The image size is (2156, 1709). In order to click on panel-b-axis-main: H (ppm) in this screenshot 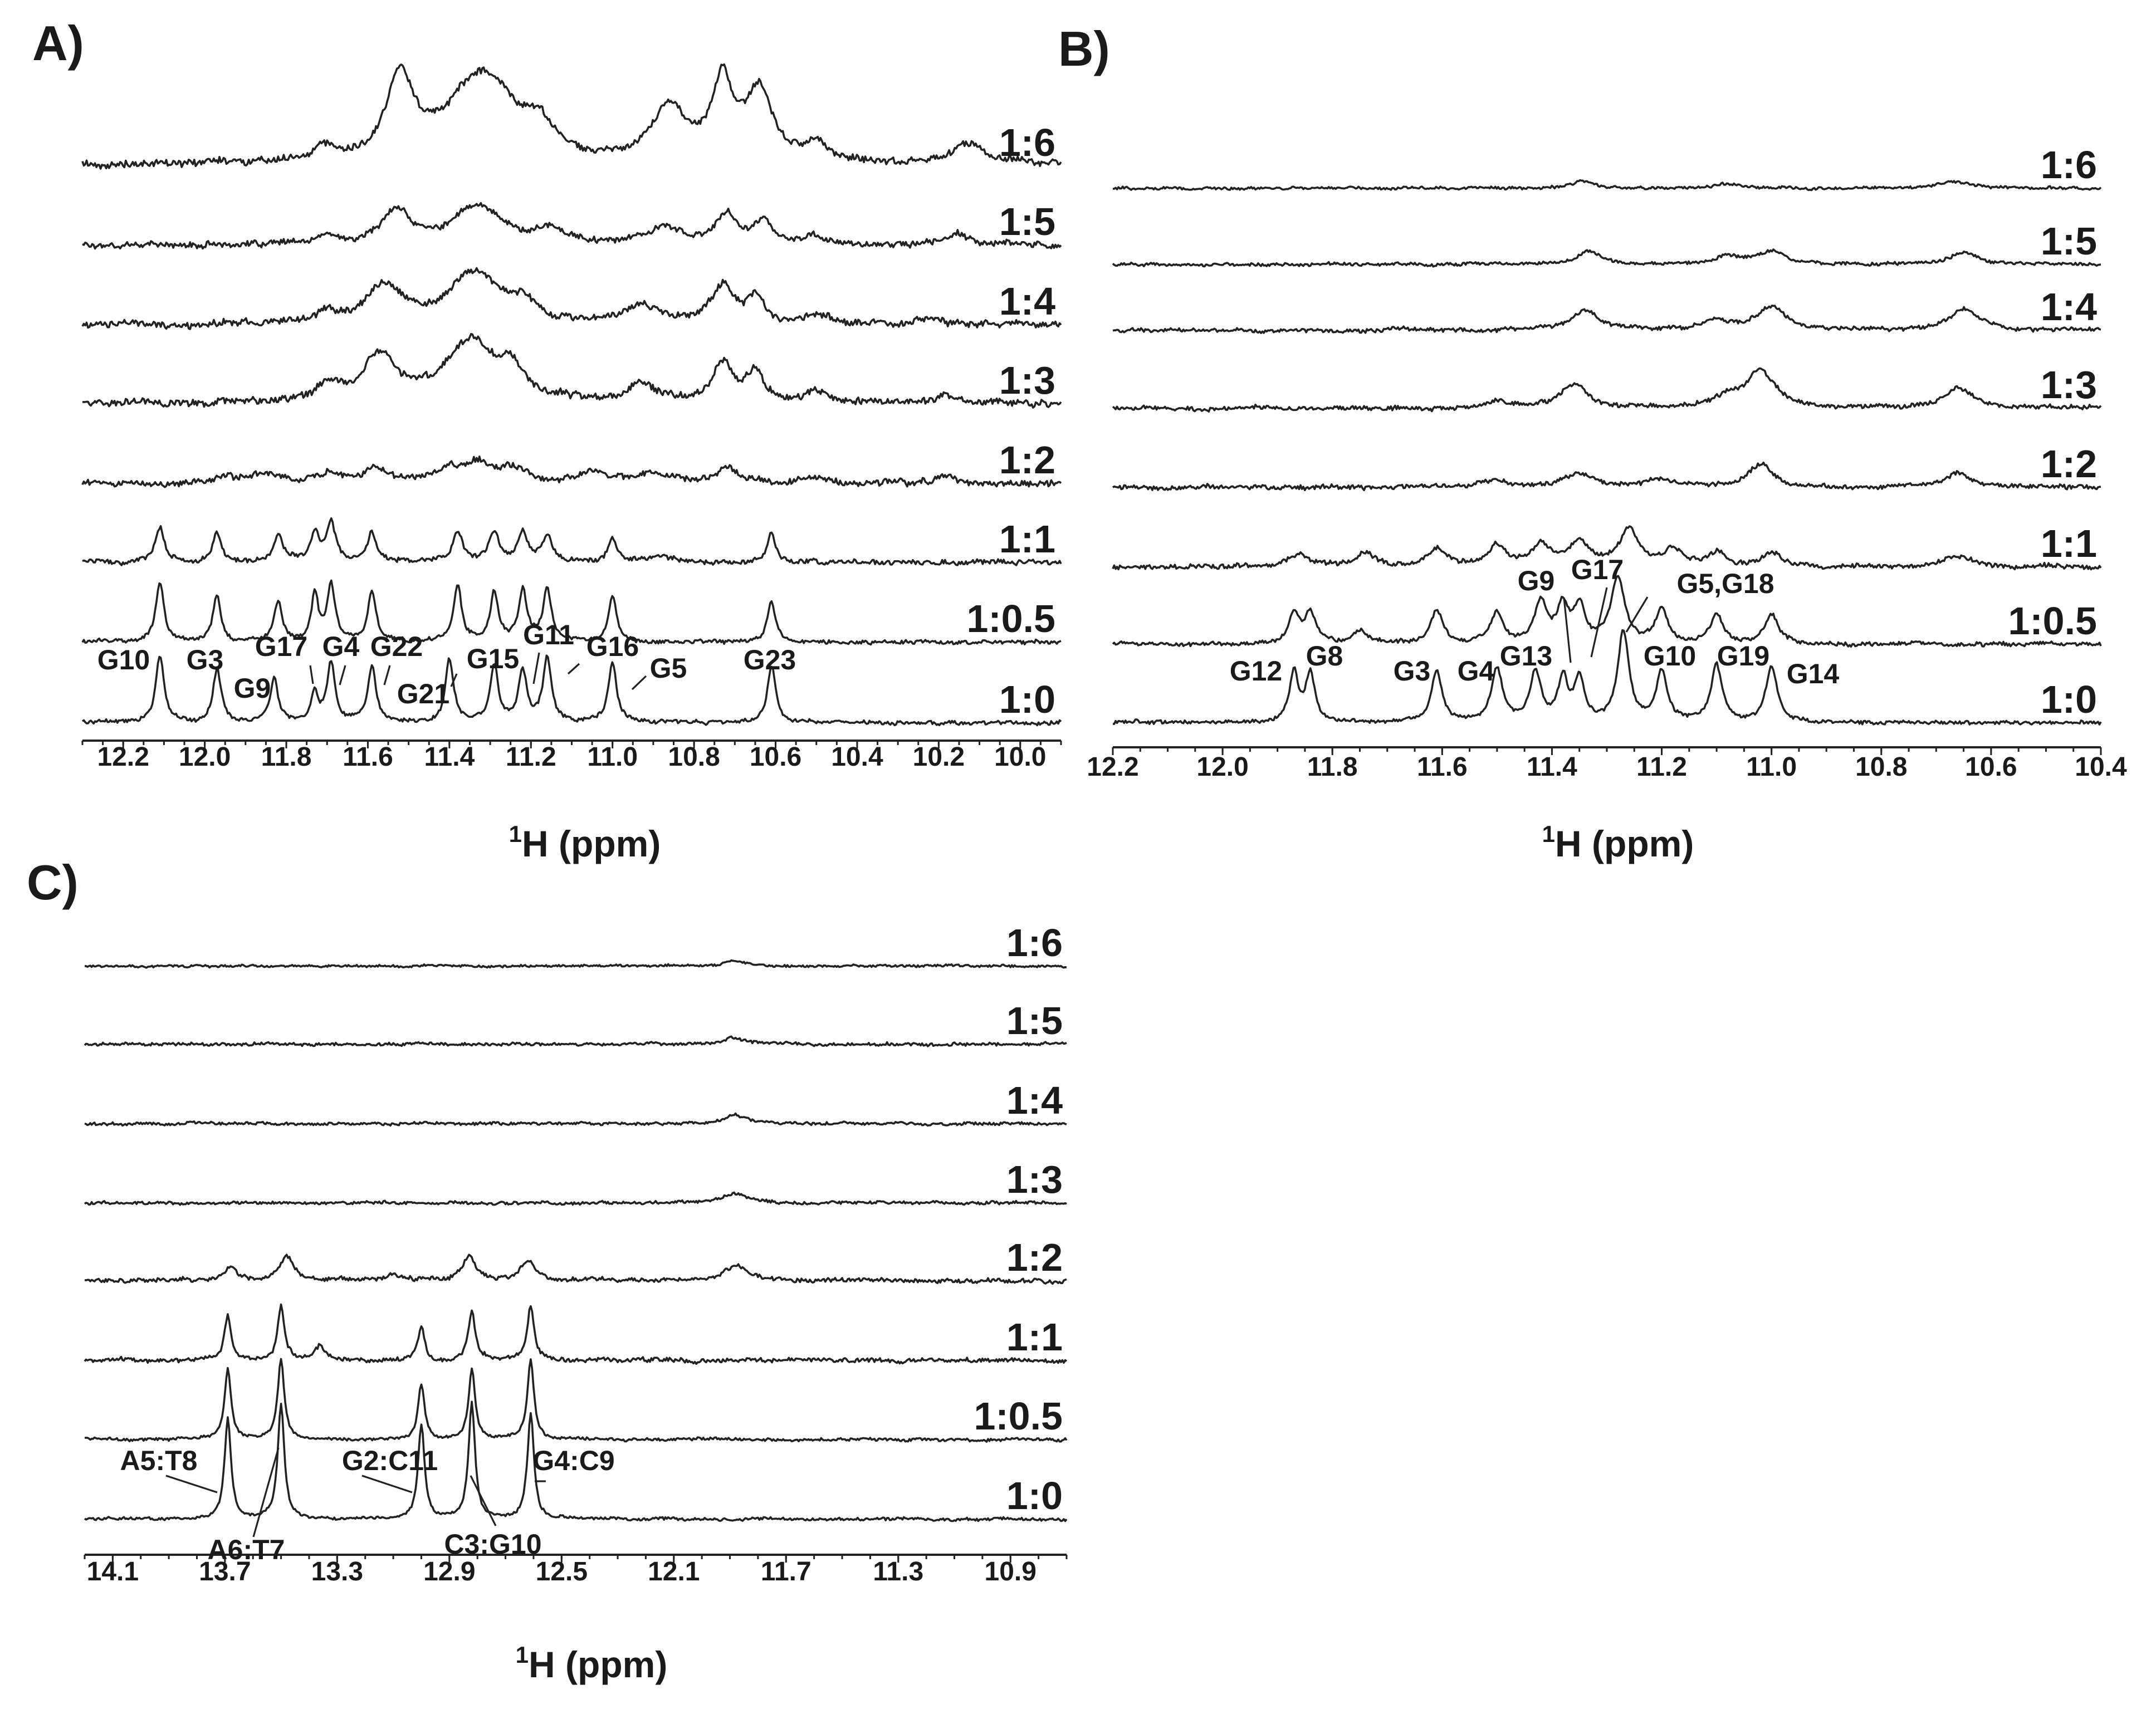, I will do `click(1624, 843)`.